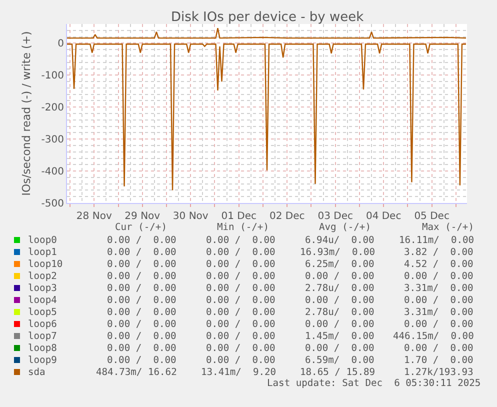  I want to click on y-tick-label: 0, so click(61, 44).